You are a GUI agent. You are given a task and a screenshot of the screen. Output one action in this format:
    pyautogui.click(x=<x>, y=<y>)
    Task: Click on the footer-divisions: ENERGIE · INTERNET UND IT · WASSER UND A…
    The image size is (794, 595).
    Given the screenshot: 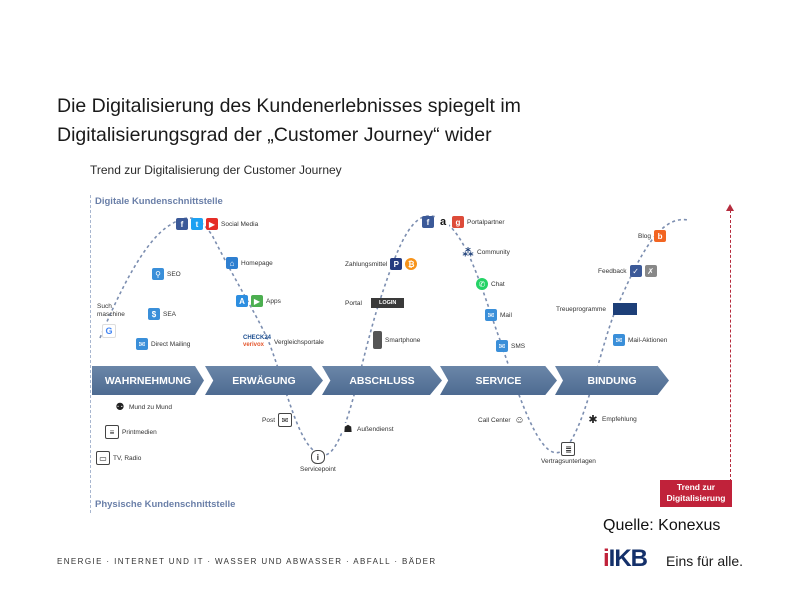 What is the action you would take?
    pyautogui.click(x=247, y=561)
    